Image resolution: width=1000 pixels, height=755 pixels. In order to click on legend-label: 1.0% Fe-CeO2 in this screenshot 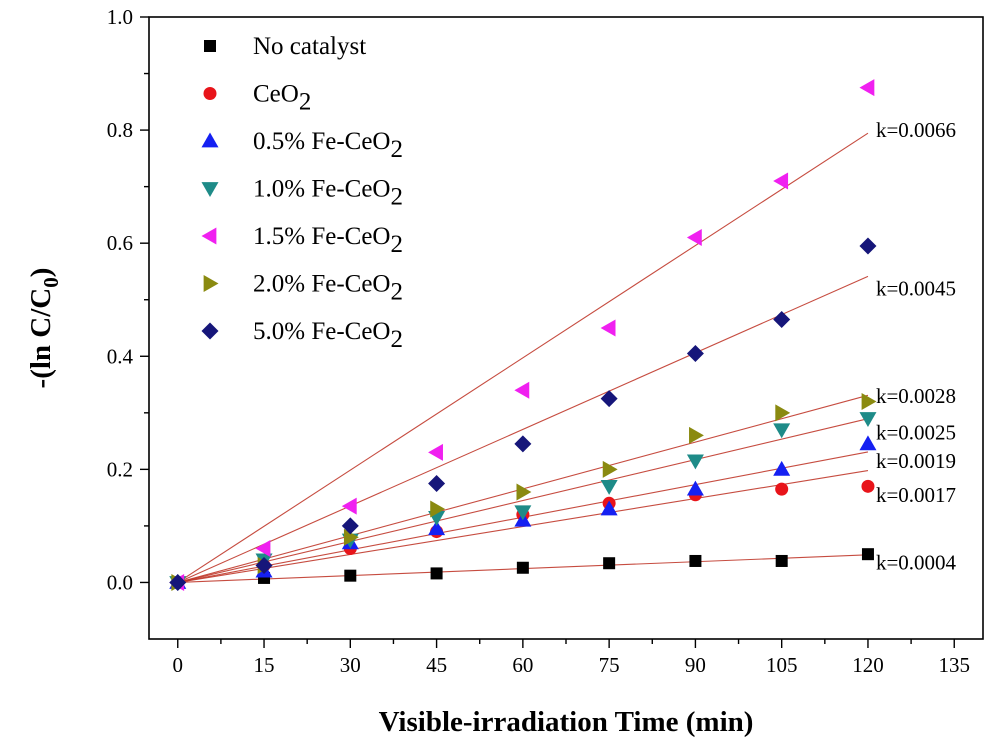, I will do `click(328, 193)`.